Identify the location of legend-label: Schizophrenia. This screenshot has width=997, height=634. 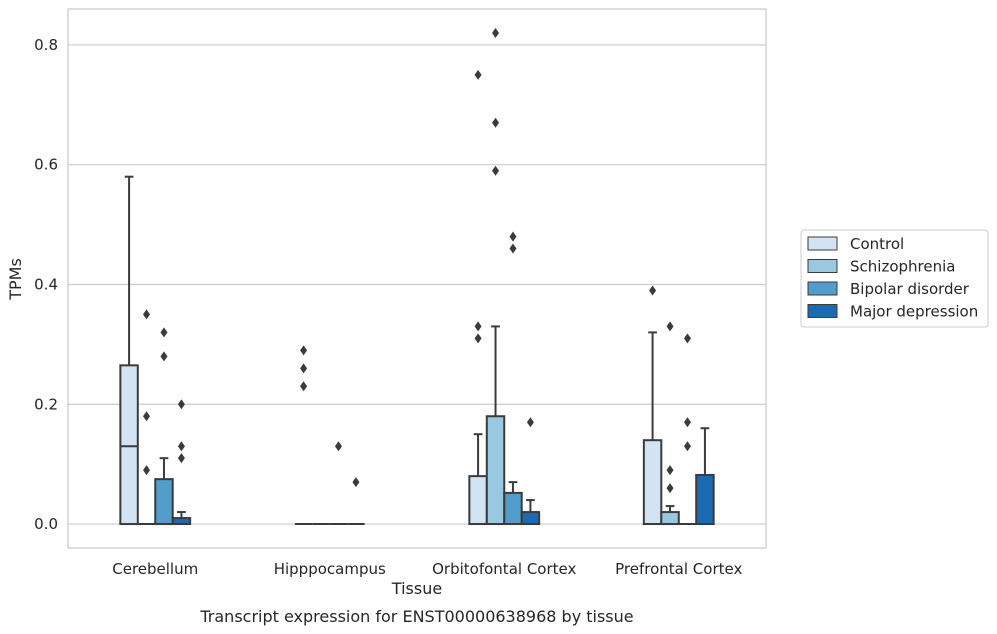
(902, 267).